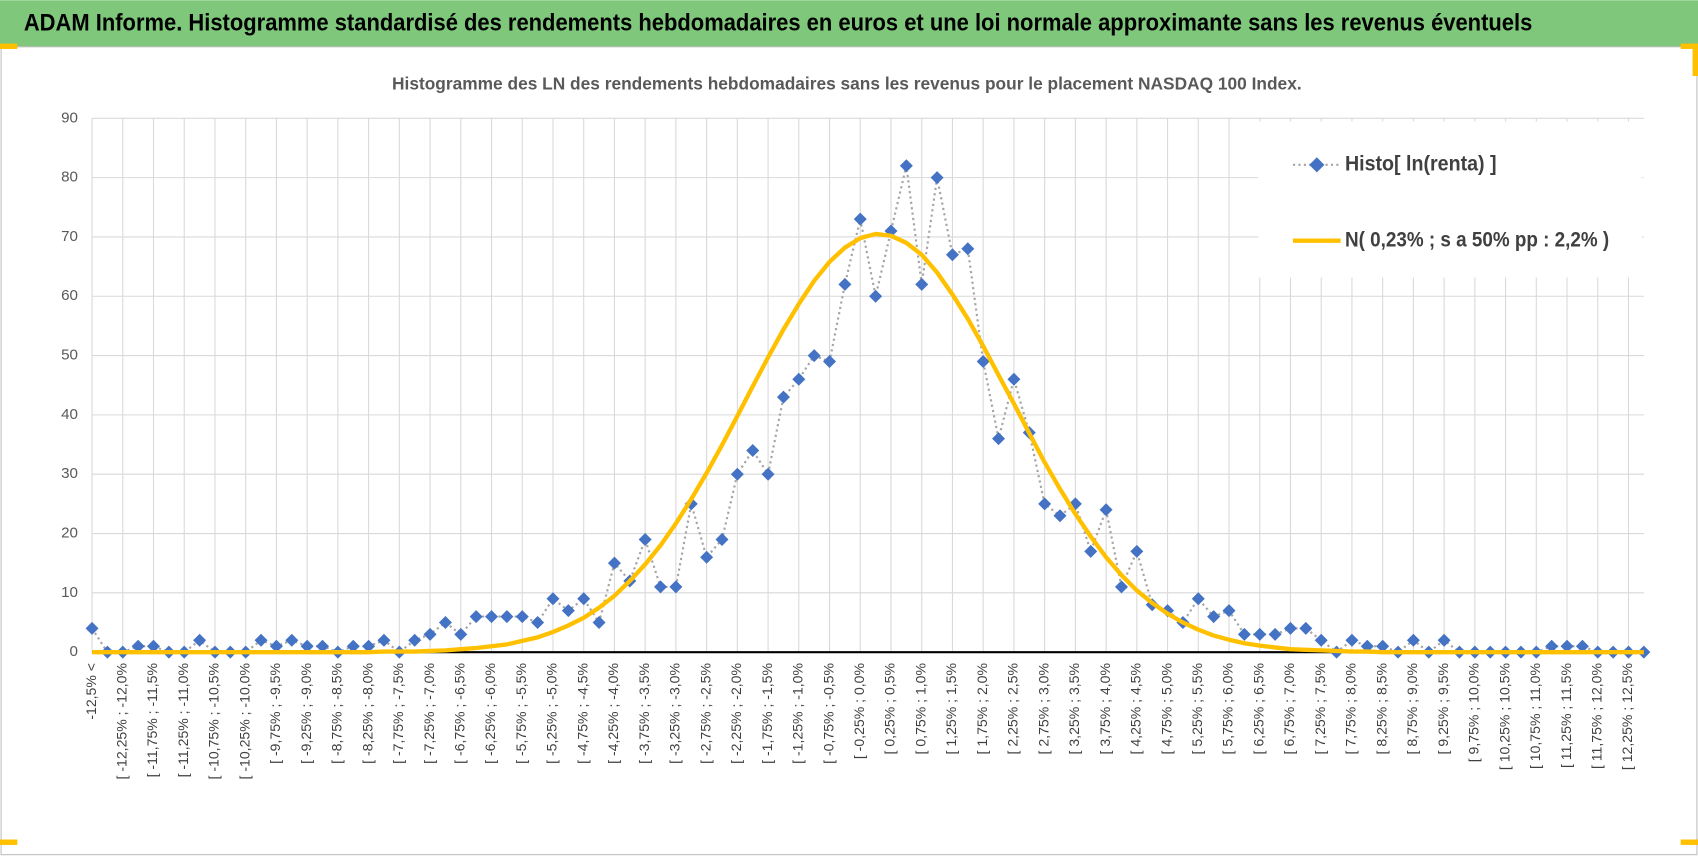 Image resolution: width=1698 pixels, height=856 pixels. I want to click on x-tick-label: [ 5,75% ; 6,0%, so click(1228, 708).